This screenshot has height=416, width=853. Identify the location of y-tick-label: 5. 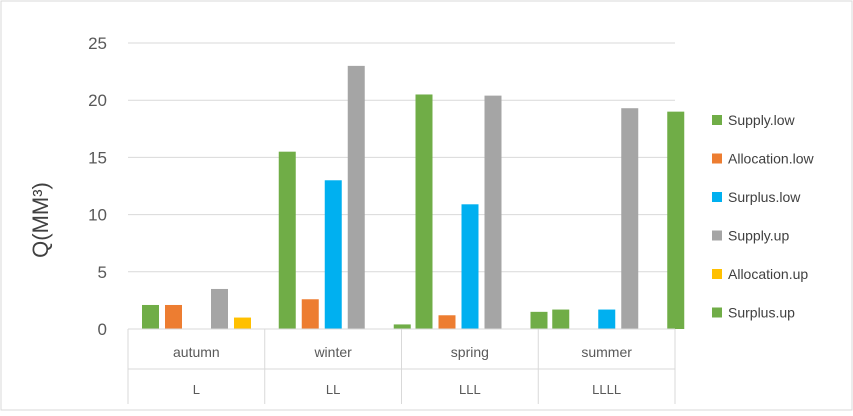
(102, 272).